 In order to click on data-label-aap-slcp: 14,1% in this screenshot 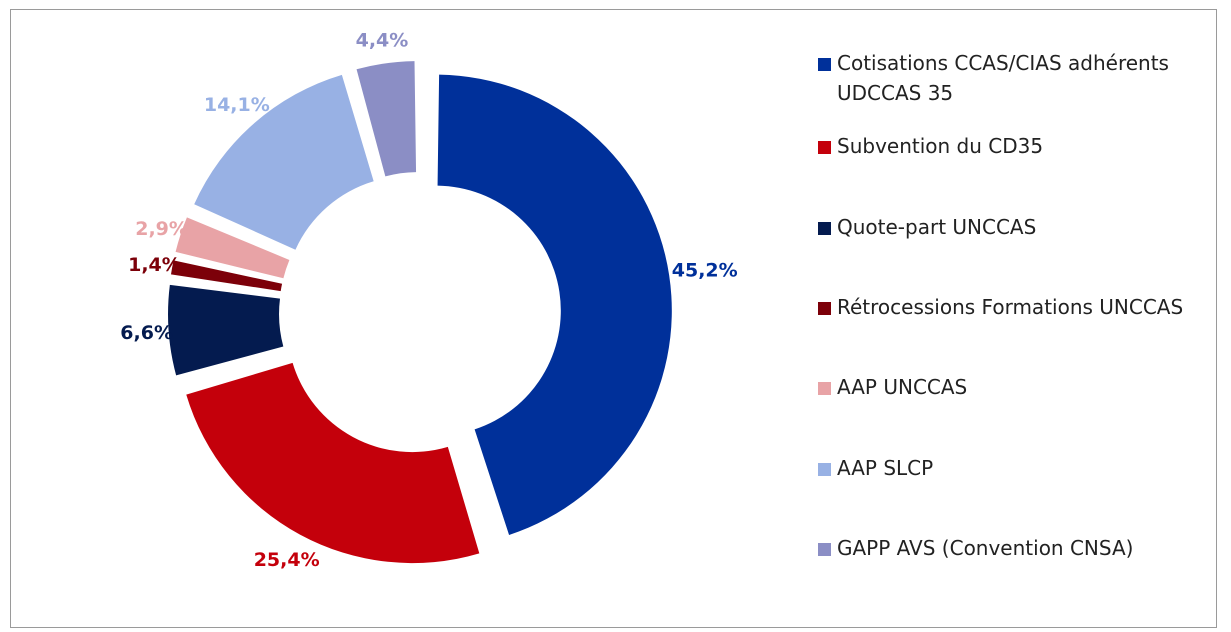, I will do `click(237, 105)`.